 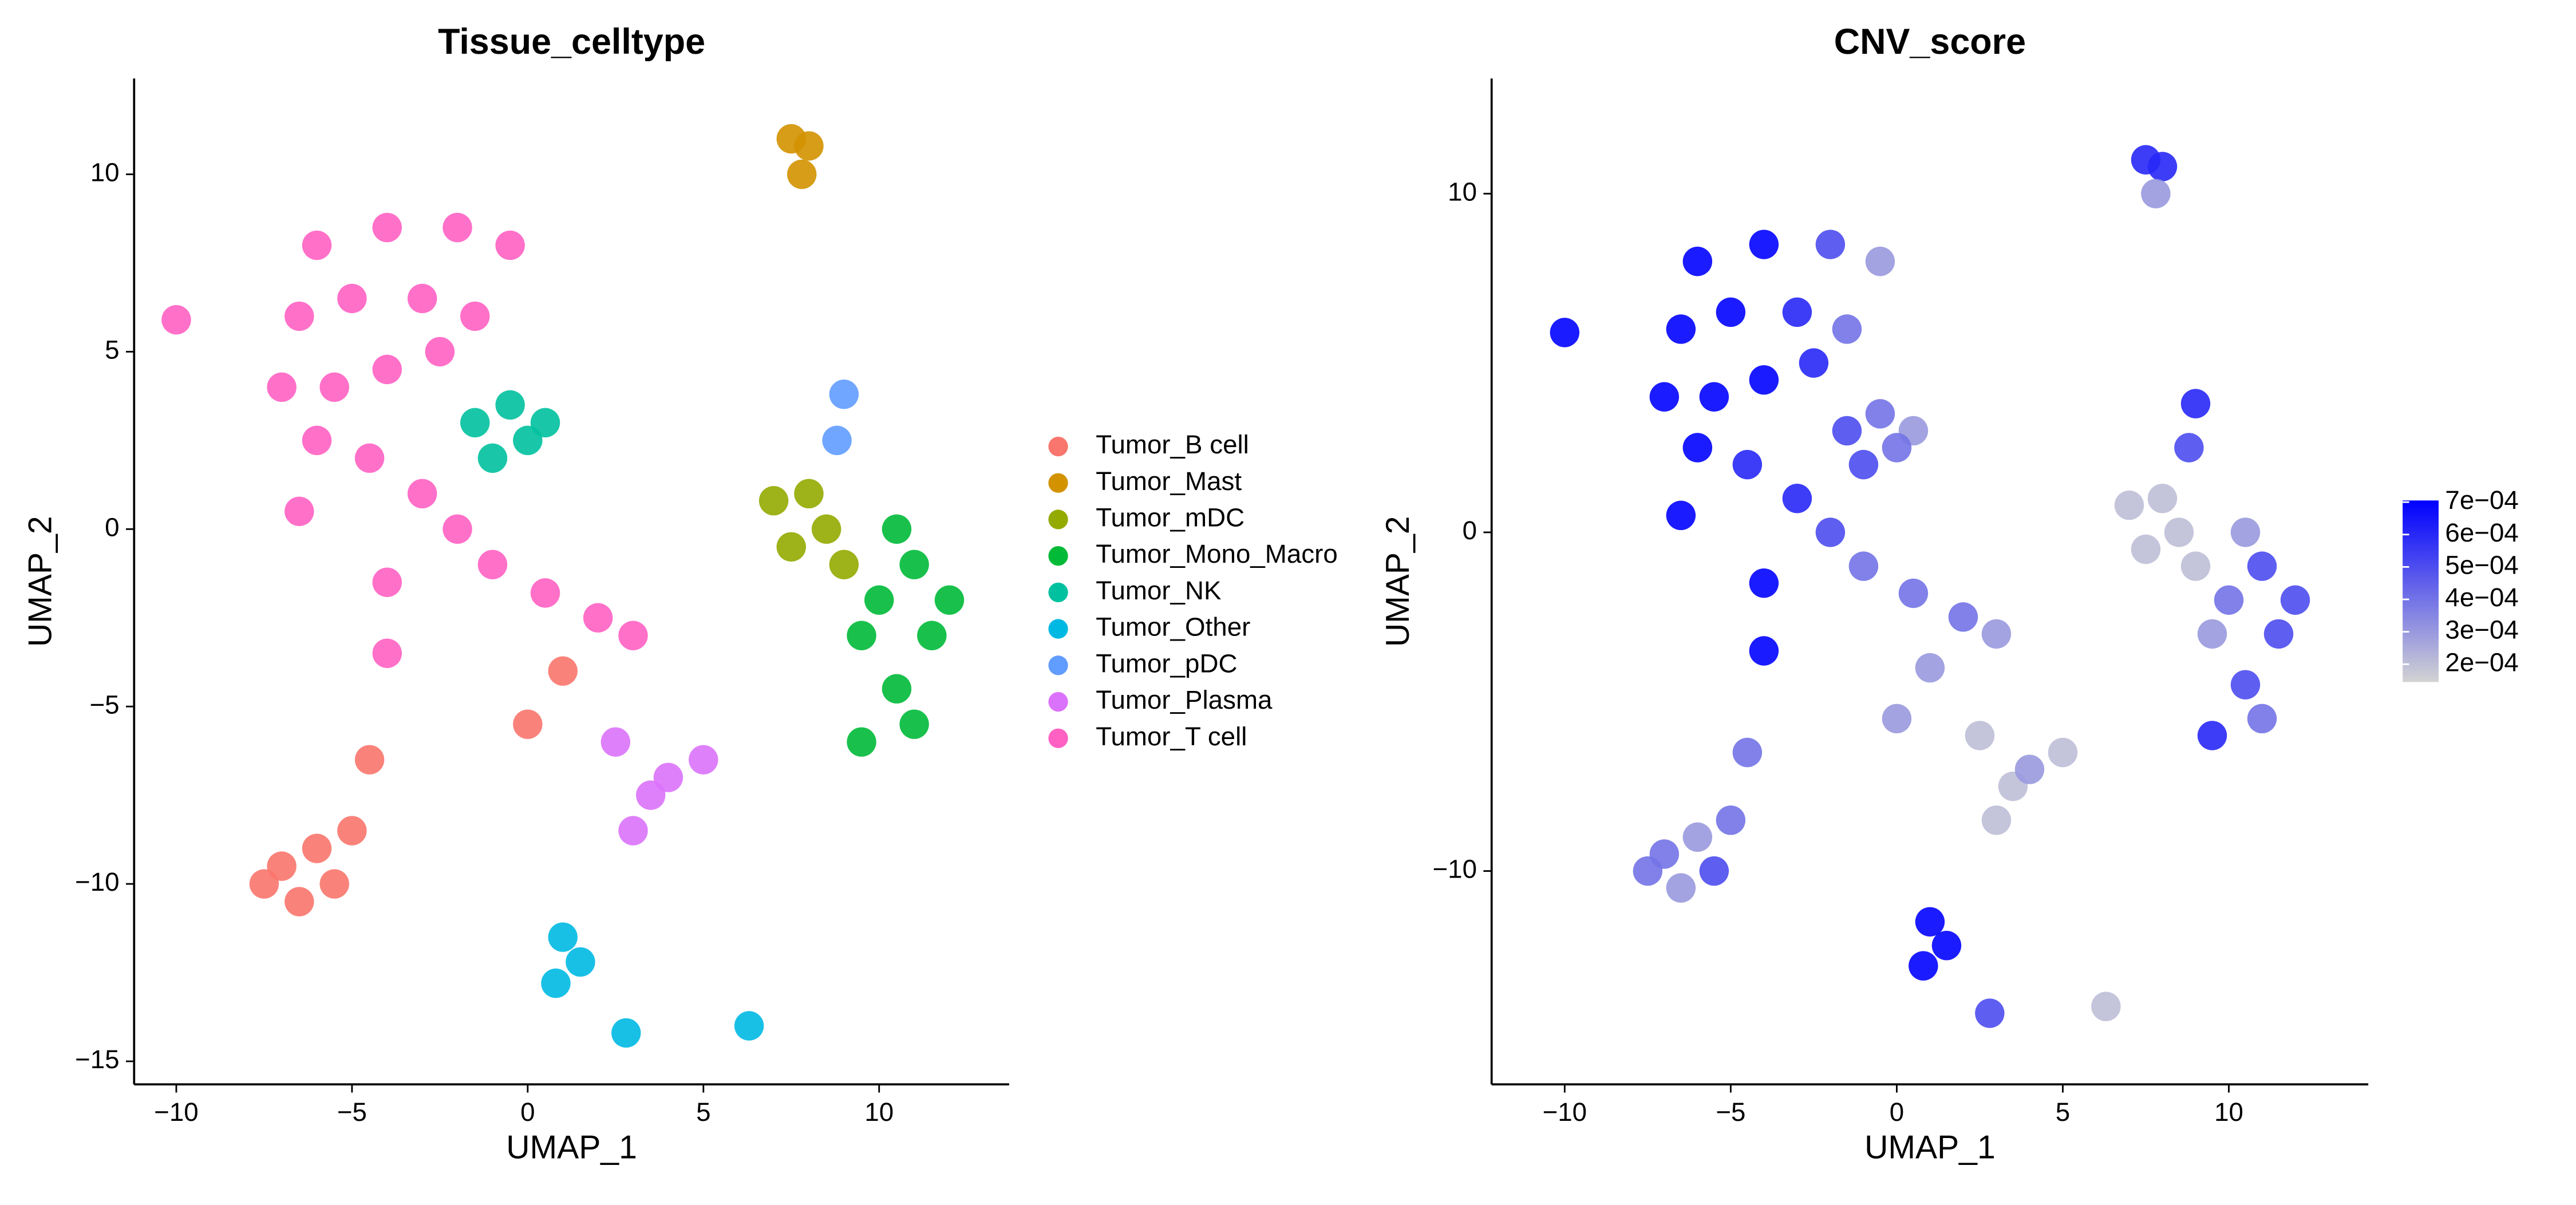 What do you see at coordinates (571, 42) in the screenshot?
I see `chart-title: Tissue_celltype` at bounding box center [571, 42].